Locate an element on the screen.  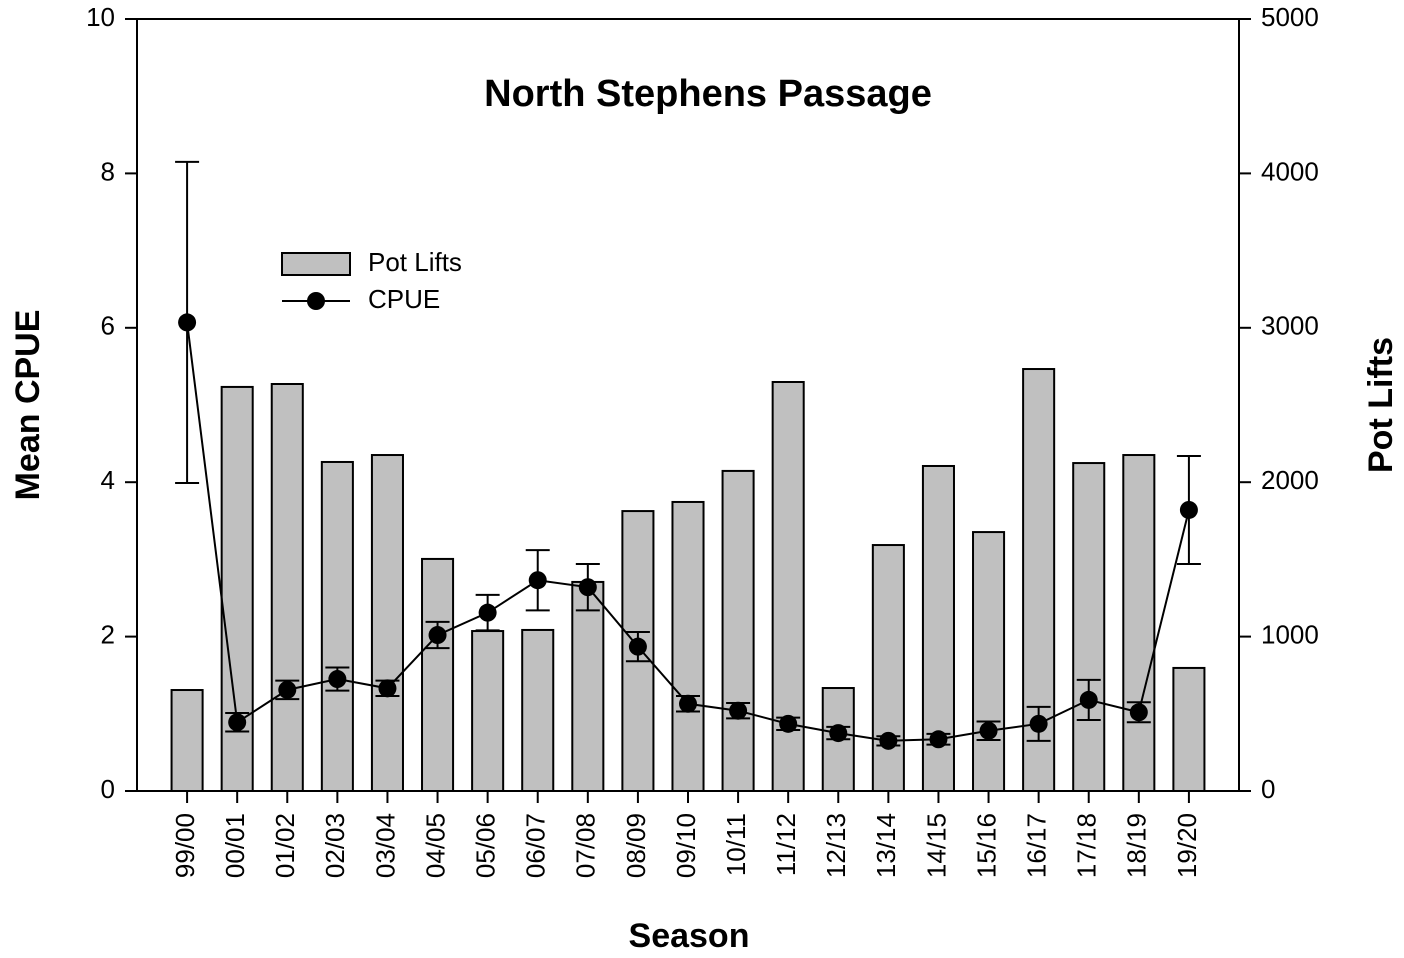
y2-tick-label: 0 is located at coordinates (1268, 789).